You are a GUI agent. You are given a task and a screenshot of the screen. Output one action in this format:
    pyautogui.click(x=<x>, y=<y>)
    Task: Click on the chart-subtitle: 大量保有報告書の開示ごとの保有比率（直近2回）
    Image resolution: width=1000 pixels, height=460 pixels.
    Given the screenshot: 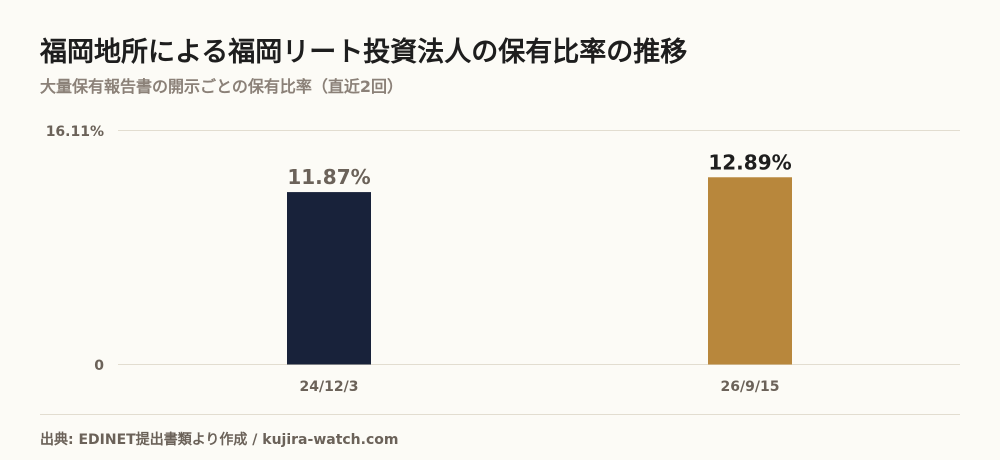 What is the action you would take?
    pyautogui.click(x=221, y=86)
    